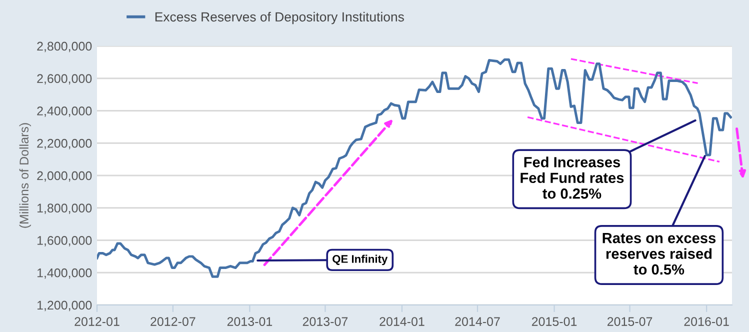  I want to click on x-tick-label: 2014-07, so click(477, 321).